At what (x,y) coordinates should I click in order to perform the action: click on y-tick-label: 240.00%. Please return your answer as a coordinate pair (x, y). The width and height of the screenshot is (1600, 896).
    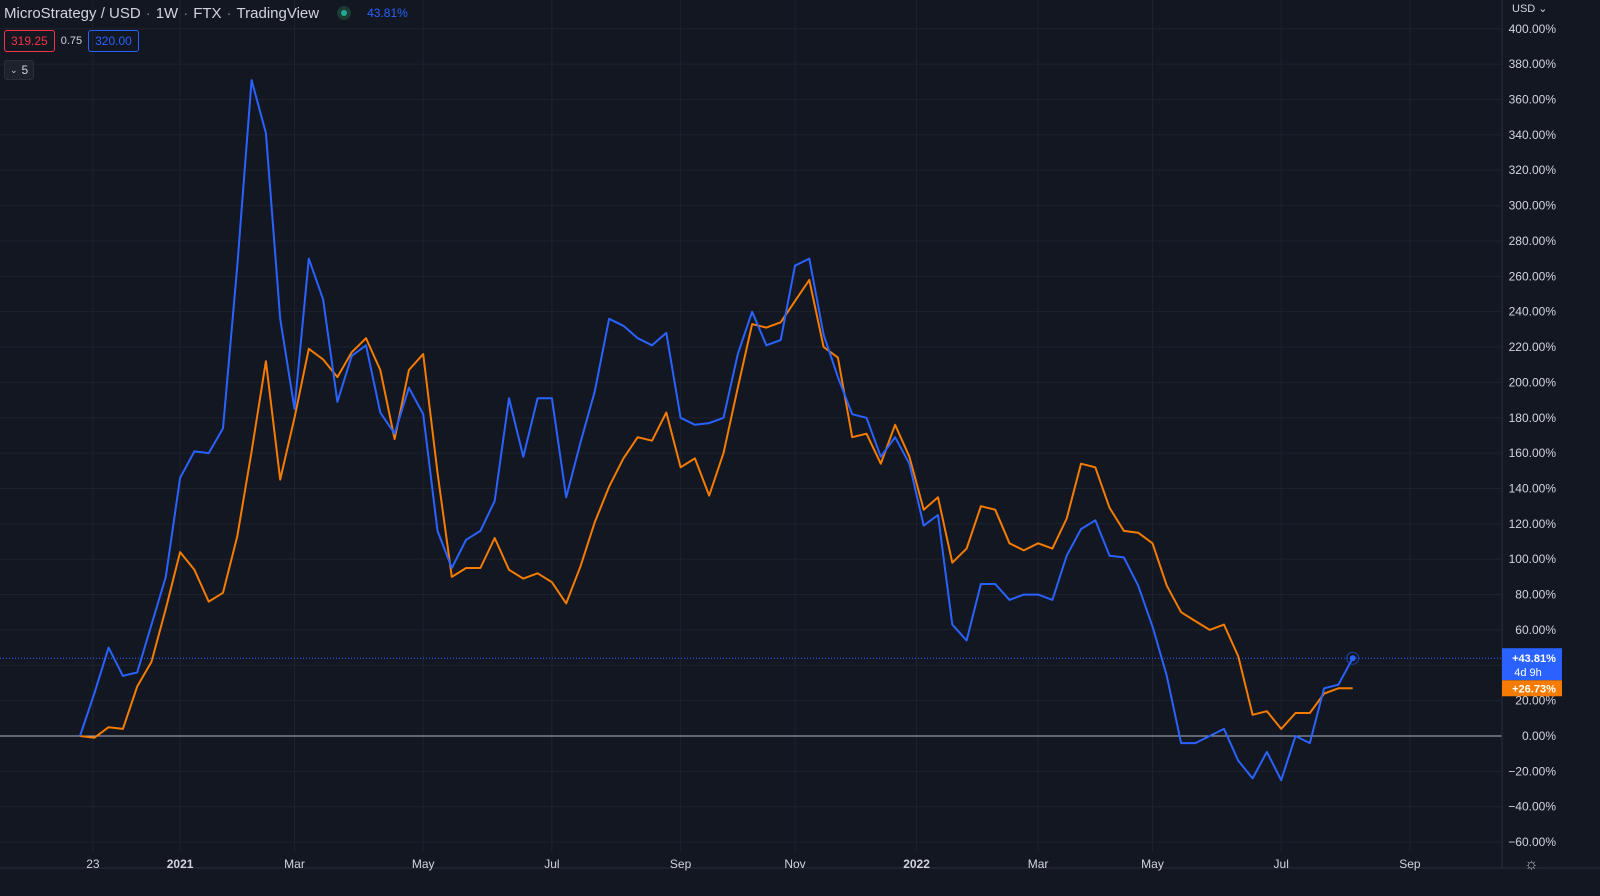
    Looking at the image, I should click on (1533, 312).